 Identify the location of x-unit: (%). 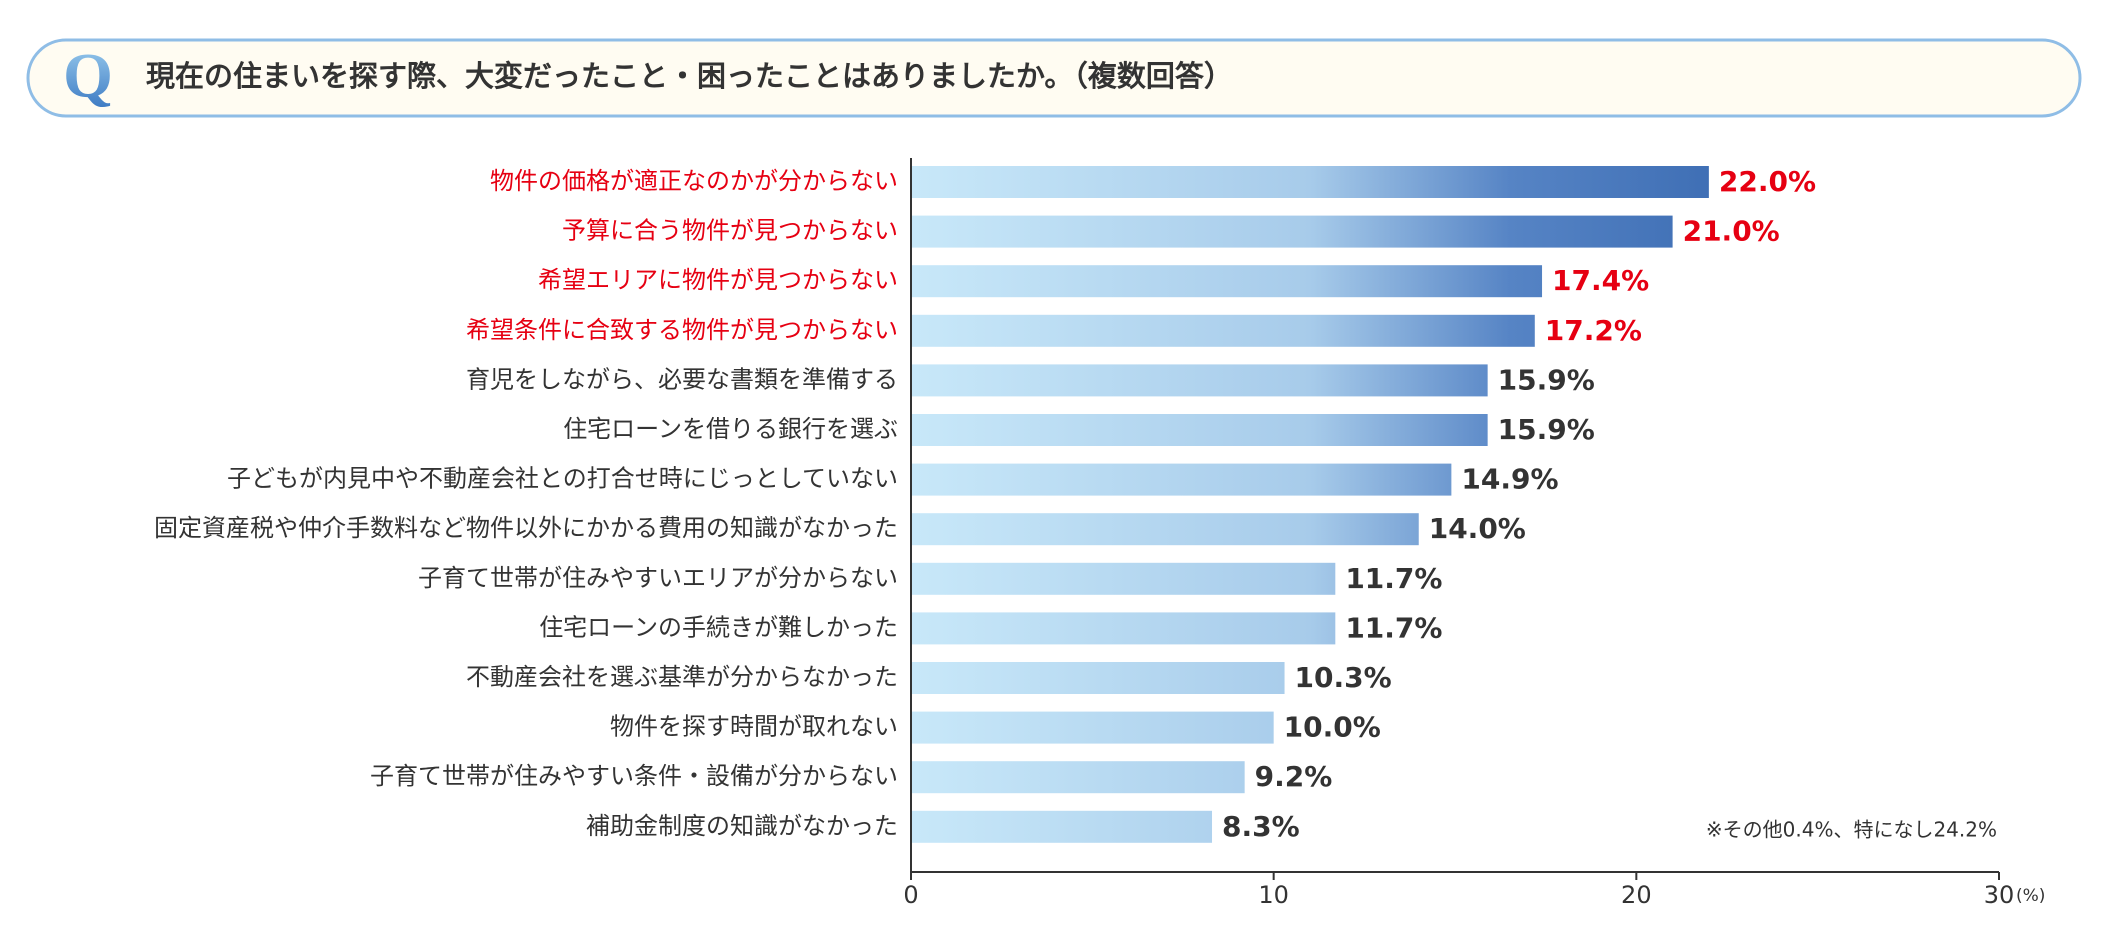
(2030, 896).